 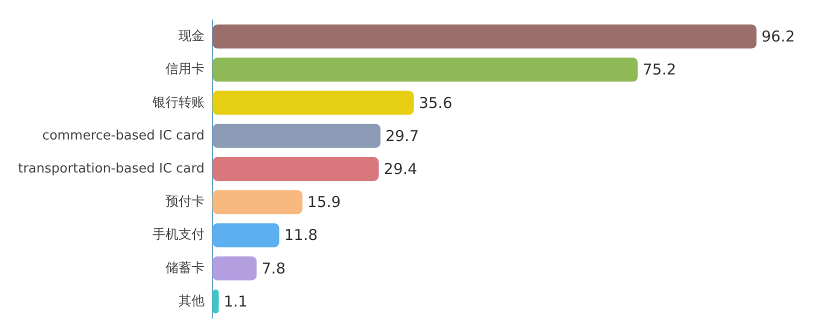 What do you see at coordinates (324, 202) in the screenshot?
I see `data-label: 15.9` at bounding box center [324, 202].